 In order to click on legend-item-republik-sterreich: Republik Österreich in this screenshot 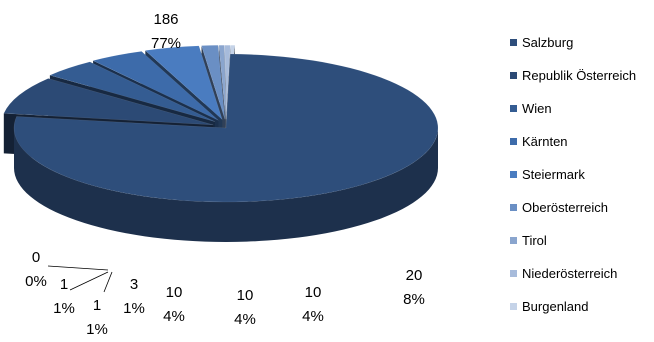, I will do `click(573, 75)`.